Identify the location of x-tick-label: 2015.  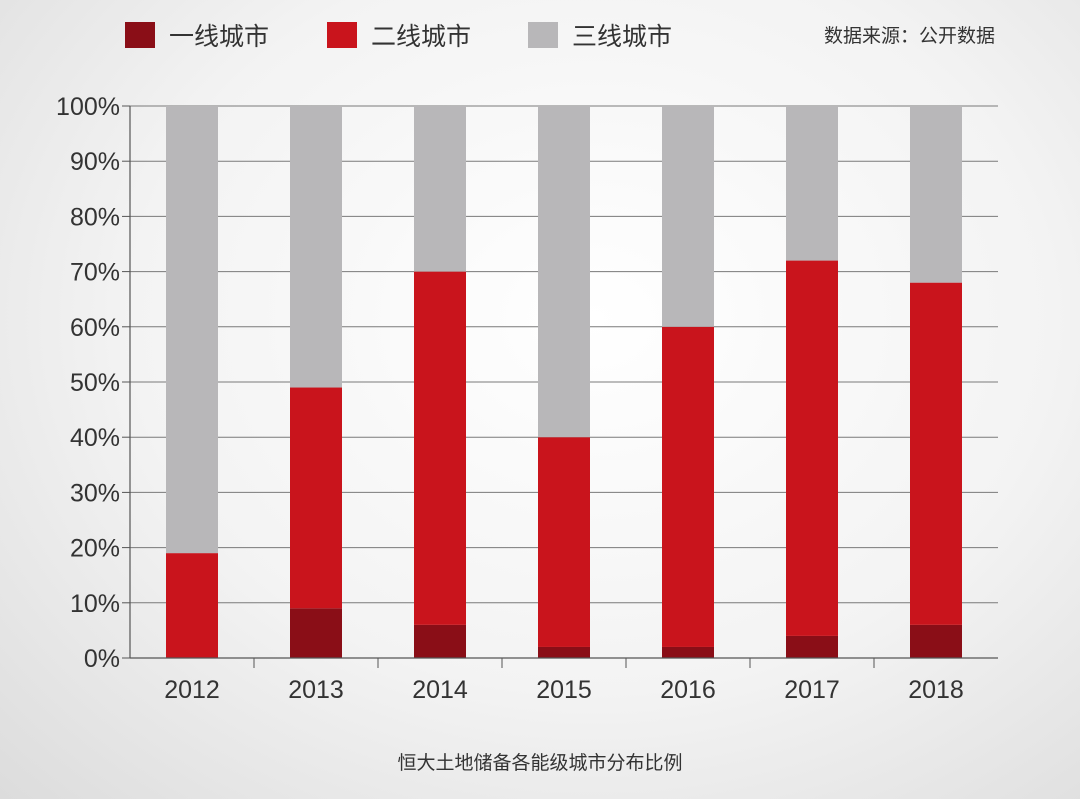
(564, 690).